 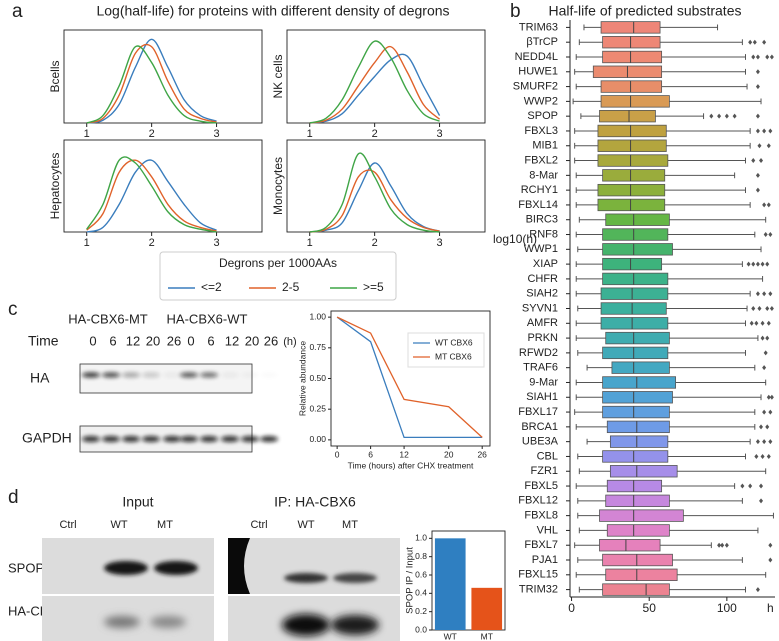 What do you see at coordinates (289, 342) in the screenshot?
I see `blot-unit: (h)` at bounding box center [289, 342].